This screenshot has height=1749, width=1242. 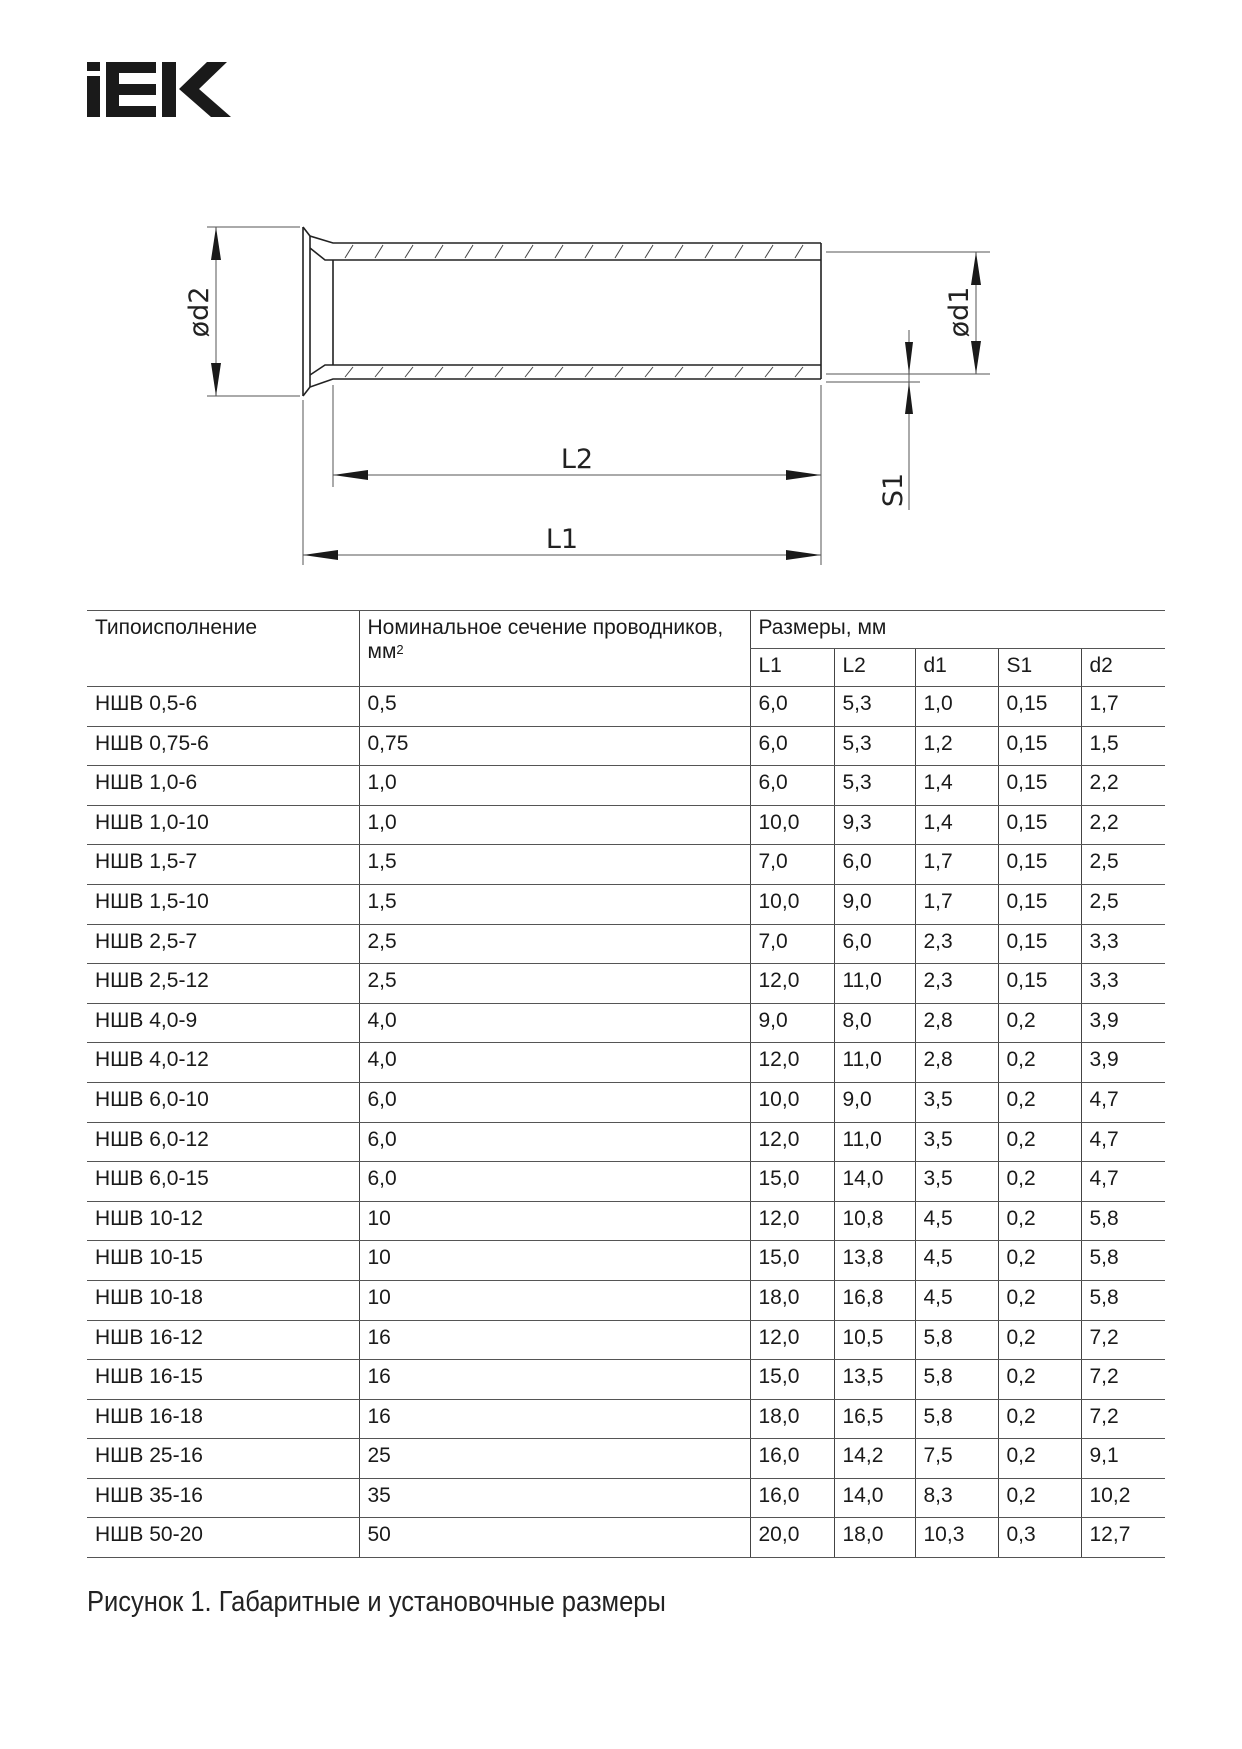 What do you see at coordinates (223, 1379) in the screenshot?
I see `cell-type: НШВ 16-15` at bounding box center [223, 1379].